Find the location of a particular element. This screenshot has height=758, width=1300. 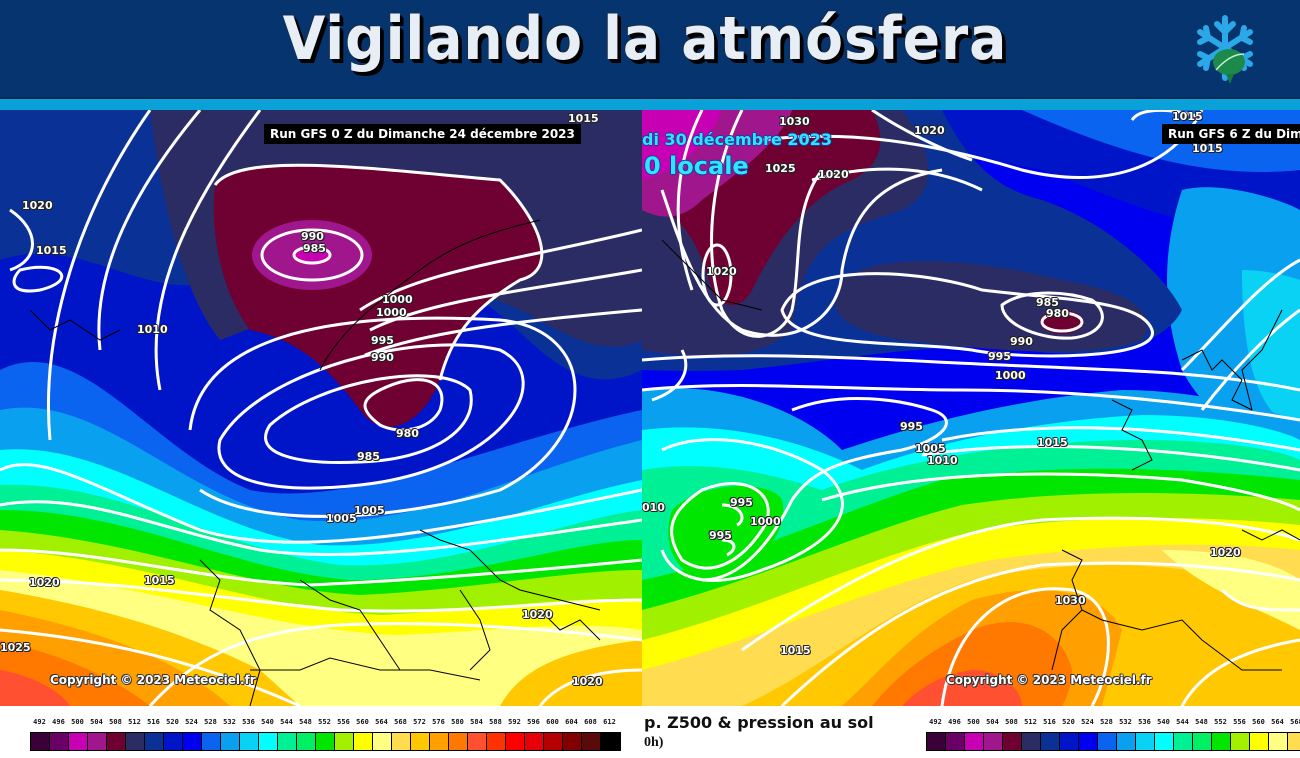

isobar-label: 010 is located at coordinates (653, 507).